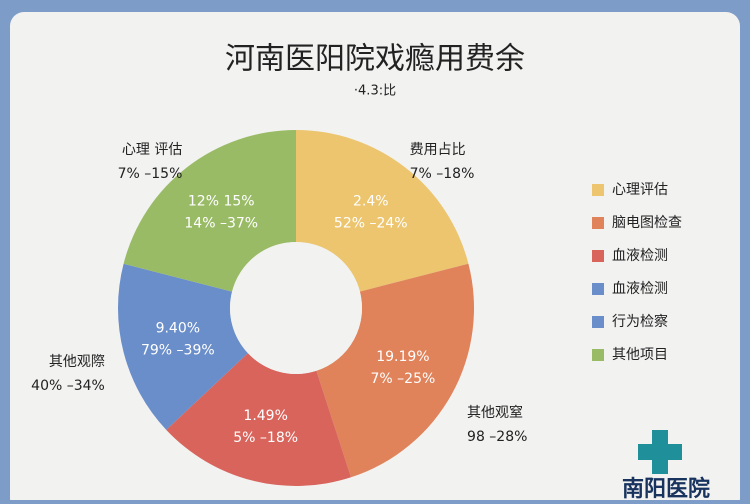  Describe the element at coordinates (221, 202) in the screenshot. I see `slice-inner-label: 12% 15%` at that location.